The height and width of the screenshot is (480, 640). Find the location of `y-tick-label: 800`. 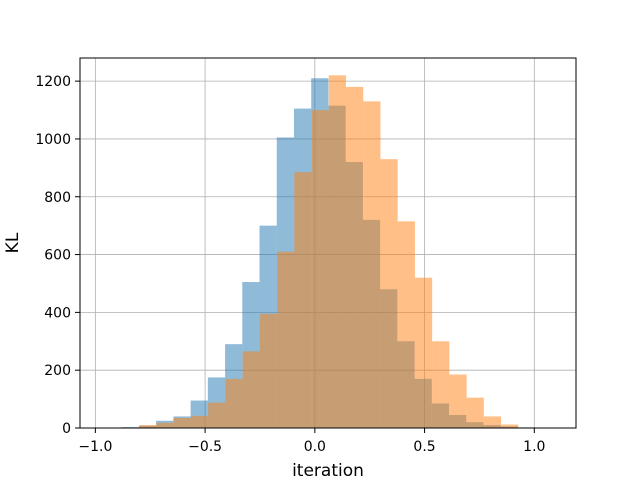

y-tick-label: 800 is located at coordinates (57, 198).